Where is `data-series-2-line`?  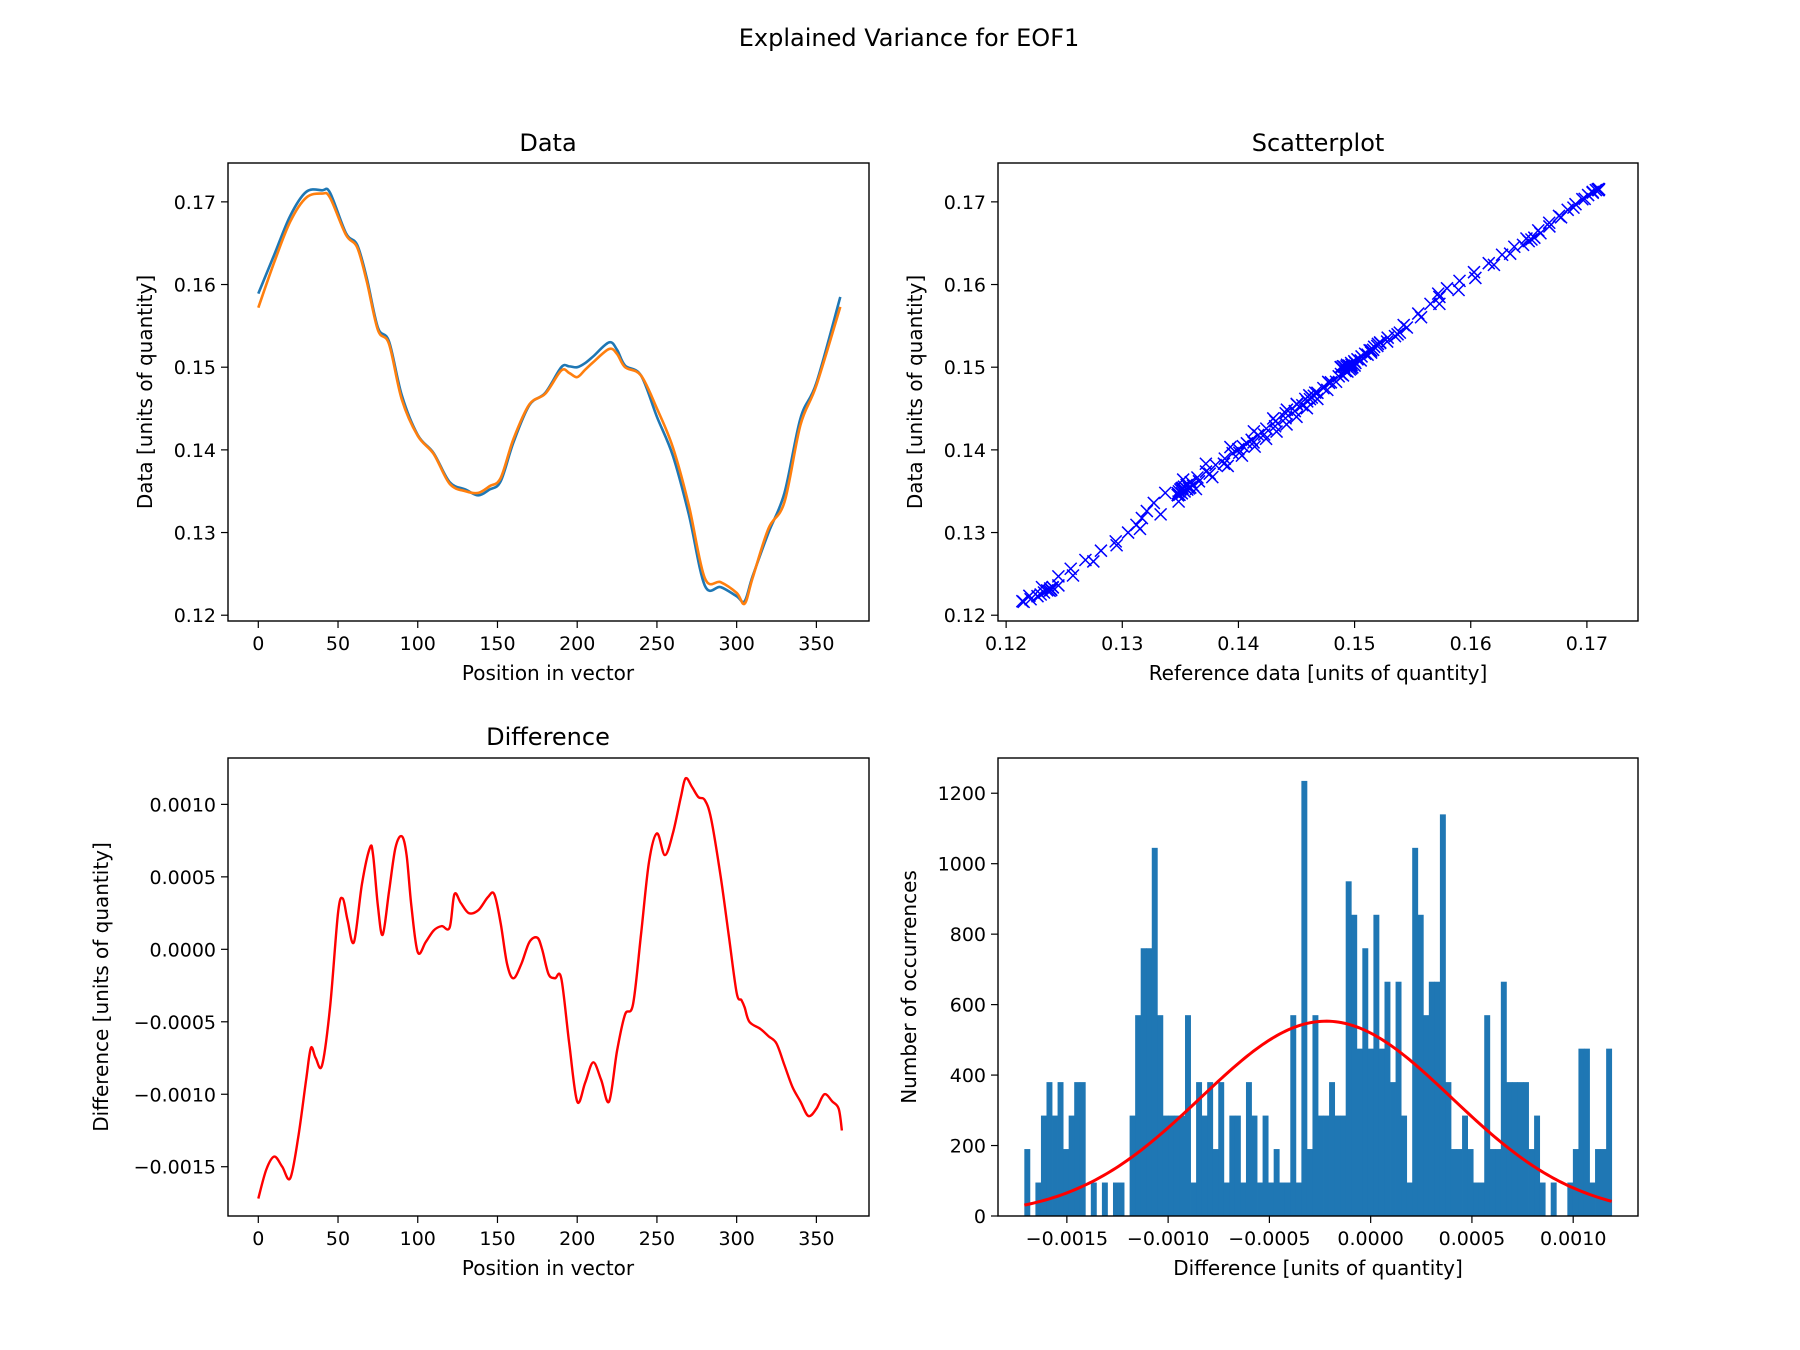 data-series-2-line is located at coordinates (549, 398).